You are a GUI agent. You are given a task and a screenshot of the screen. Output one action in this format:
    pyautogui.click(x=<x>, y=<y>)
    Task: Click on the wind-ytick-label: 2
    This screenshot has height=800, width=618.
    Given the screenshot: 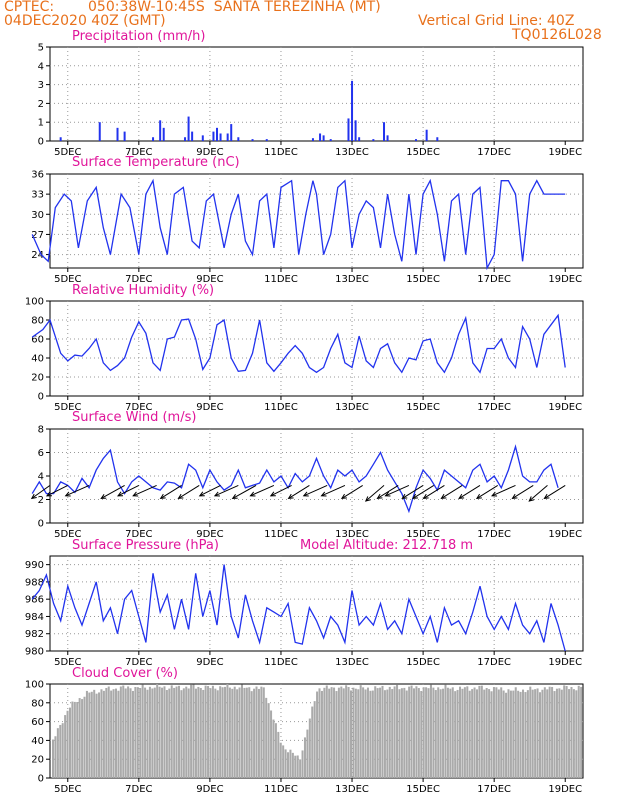 What is the action you would take?
    pyautogui.click(x=41, y=500)
    